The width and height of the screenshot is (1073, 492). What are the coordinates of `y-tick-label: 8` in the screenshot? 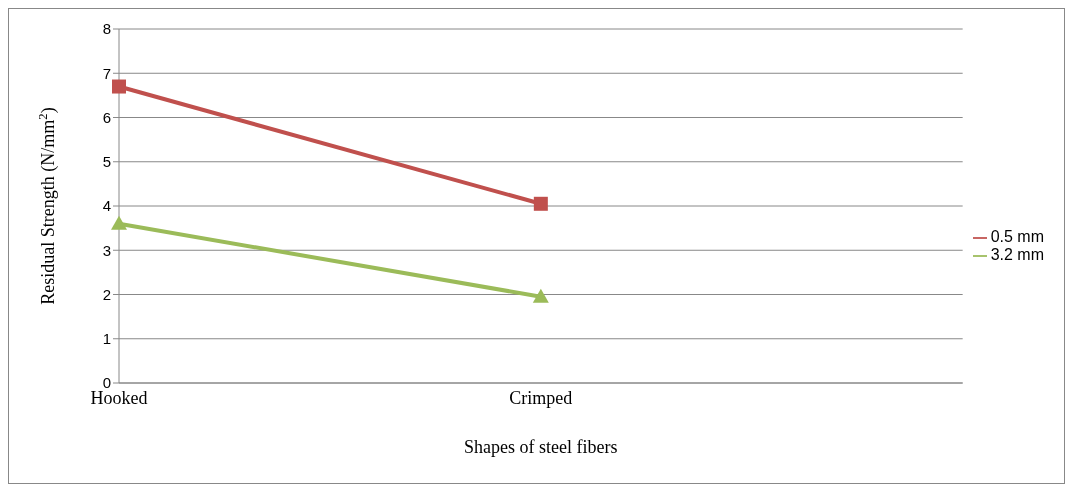 It's located at (106, 29).